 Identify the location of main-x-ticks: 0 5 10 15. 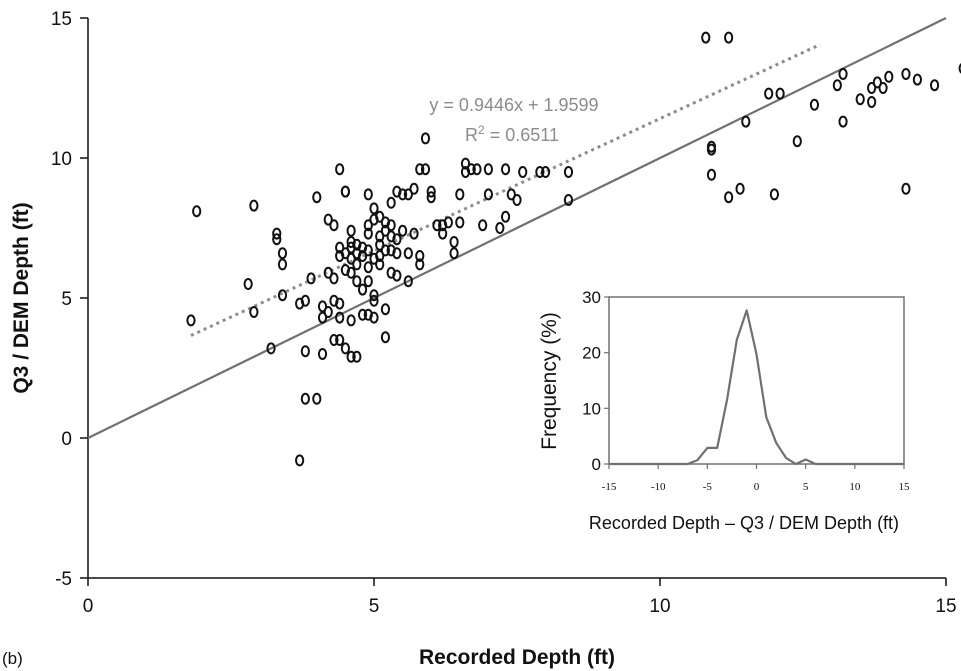
(520, 597).